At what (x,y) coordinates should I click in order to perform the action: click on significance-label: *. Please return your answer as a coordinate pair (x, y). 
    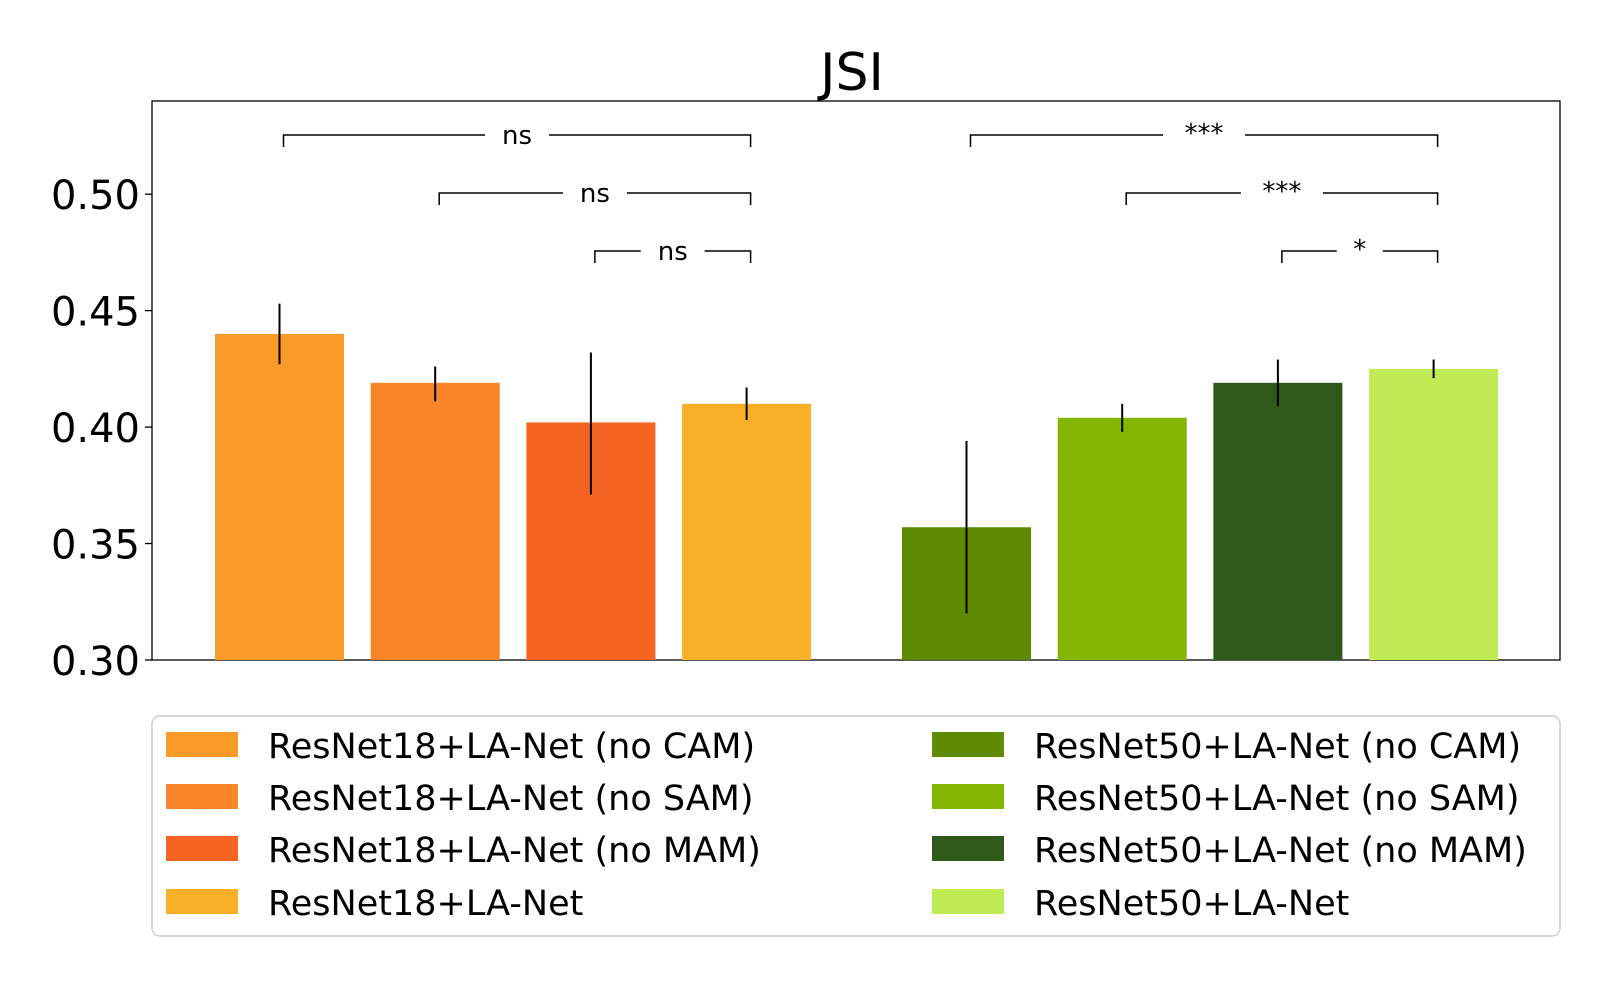
    Looking at the image, I should click on (1359, 250).